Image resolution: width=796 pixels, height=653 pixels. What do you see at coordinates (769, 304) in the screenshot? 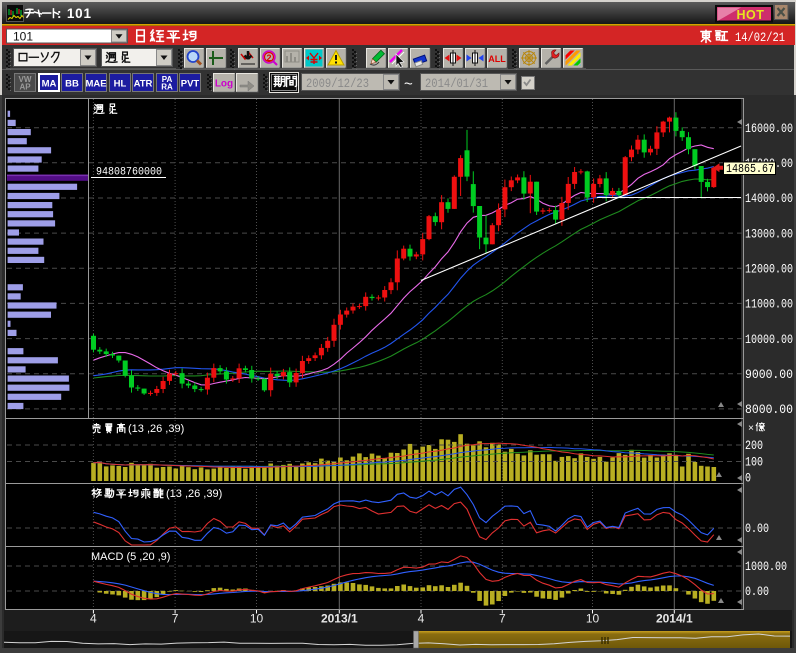
I see `svg-text: 11000.00` at bounding box center [769, 304].